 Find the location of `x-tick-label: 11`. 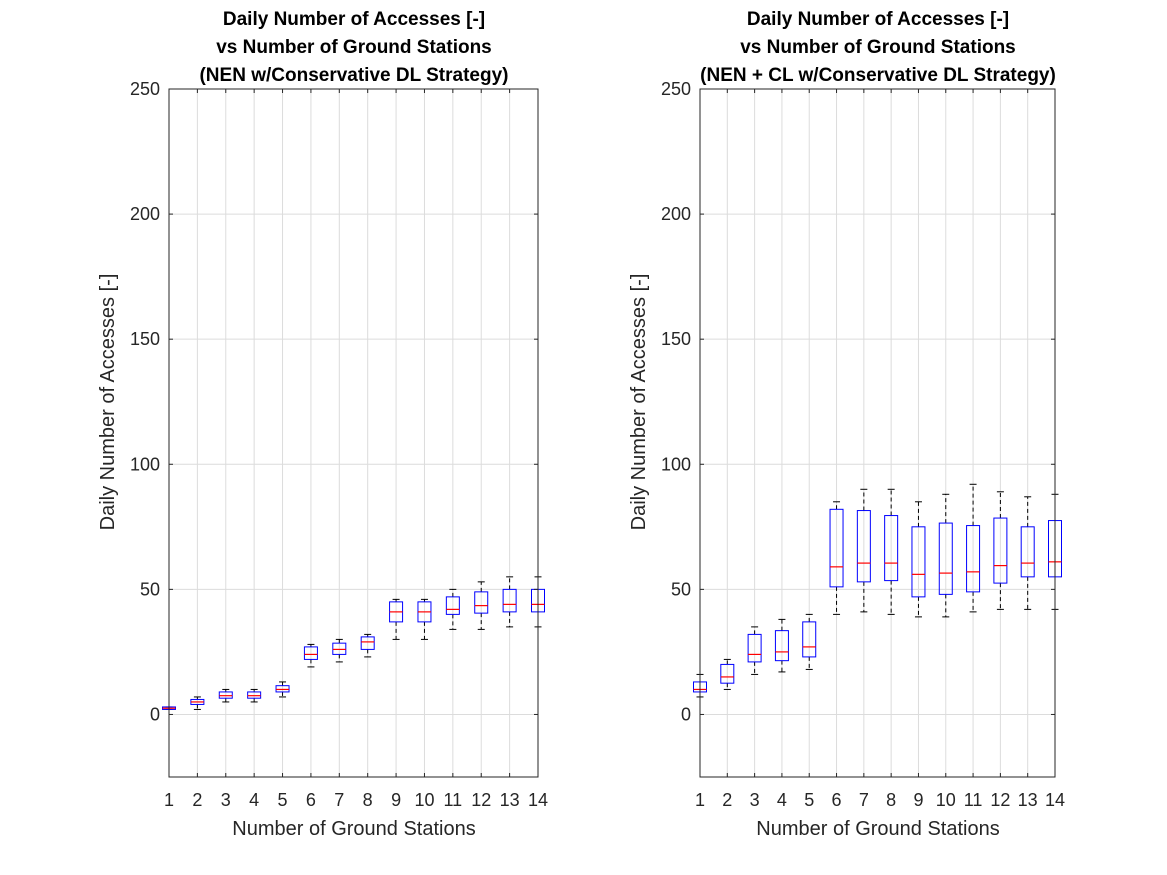

x-tick-label: 11 is located at coordinates (453, 800).